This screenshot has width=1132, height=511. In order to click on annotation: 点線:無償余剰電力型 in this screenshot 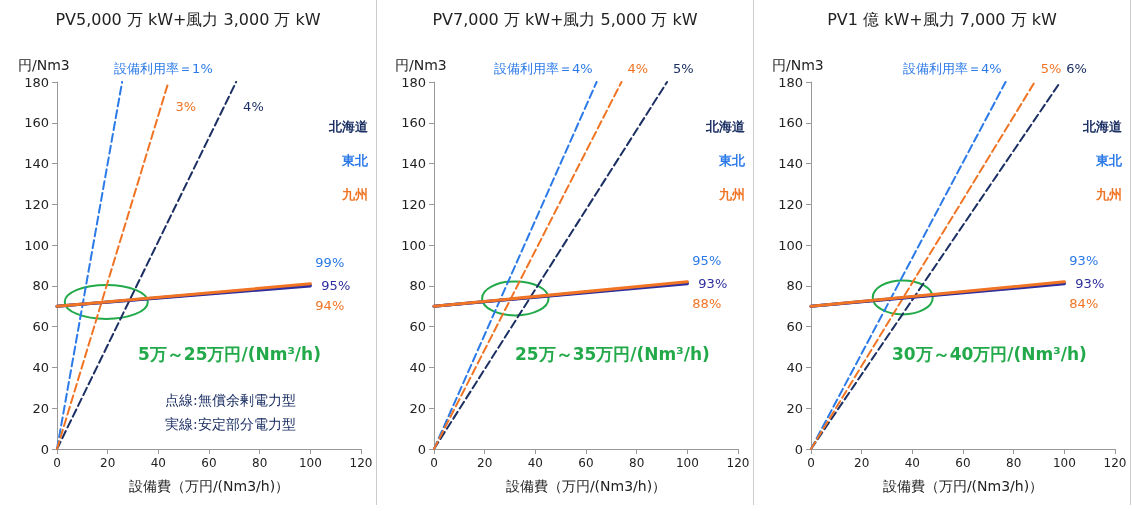, I will do `click(230, 400)`.